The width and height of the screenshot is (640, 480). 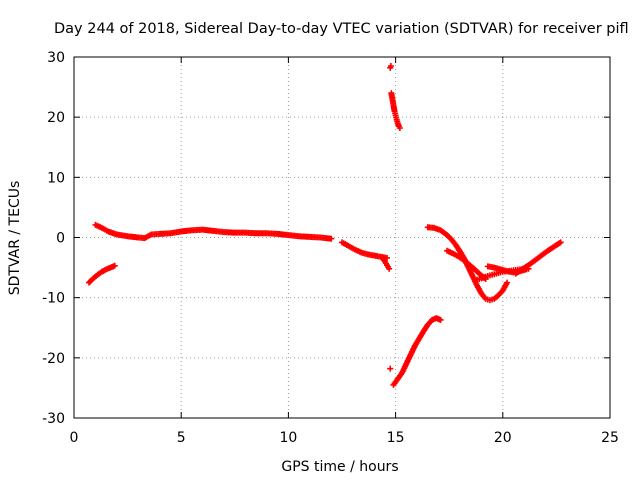 What do you see at coordinates (53, 419) in the screenshot?
I see `y-tick-label: -30` at bounding box center [53, 419].